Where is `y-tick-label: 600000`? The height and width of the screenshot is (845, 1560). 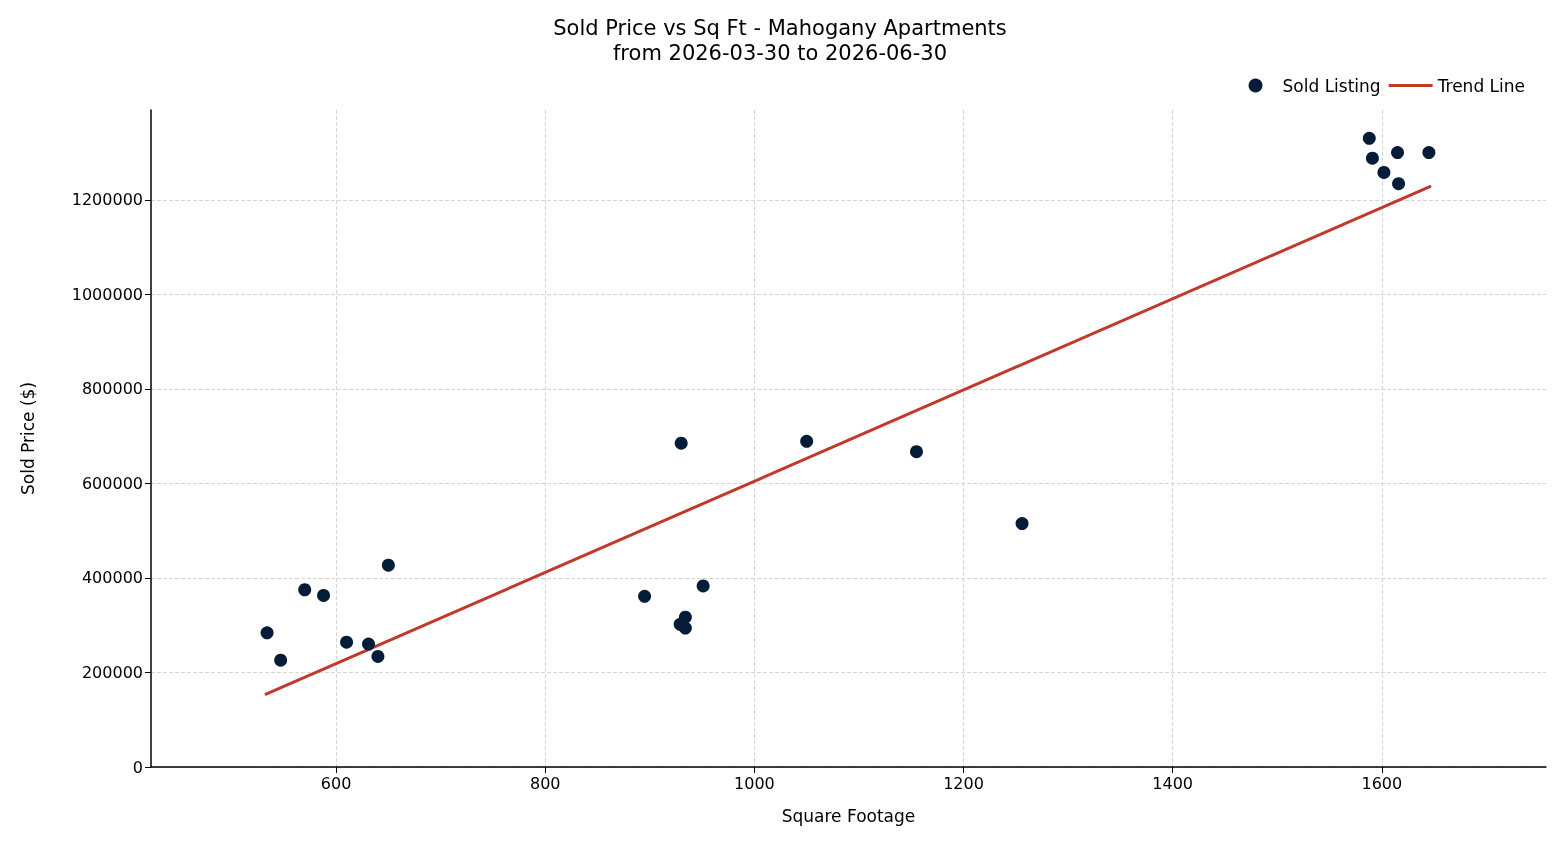
y-tick-label: 600000 is located at coordinates (112, 483).